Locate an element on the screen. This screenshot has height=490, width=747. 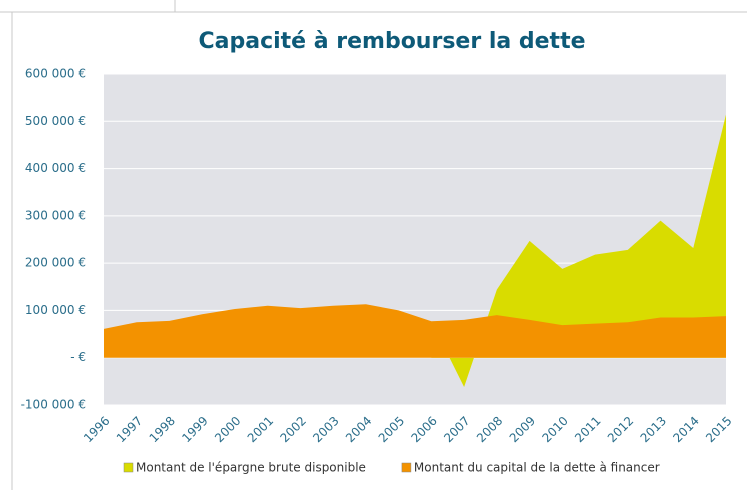
y-tick-label: 100 000 € is located at coordinates (55, 310).